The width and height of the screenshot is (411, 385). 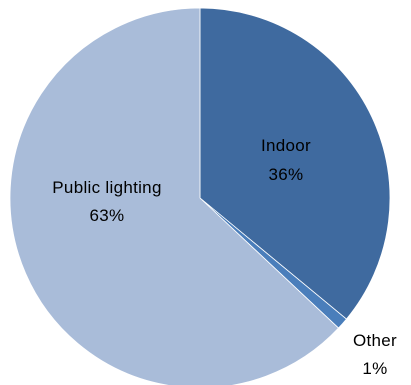 I want to click on slice-label-public-lighting-name: Public lighting, so click(x=106, y=187).